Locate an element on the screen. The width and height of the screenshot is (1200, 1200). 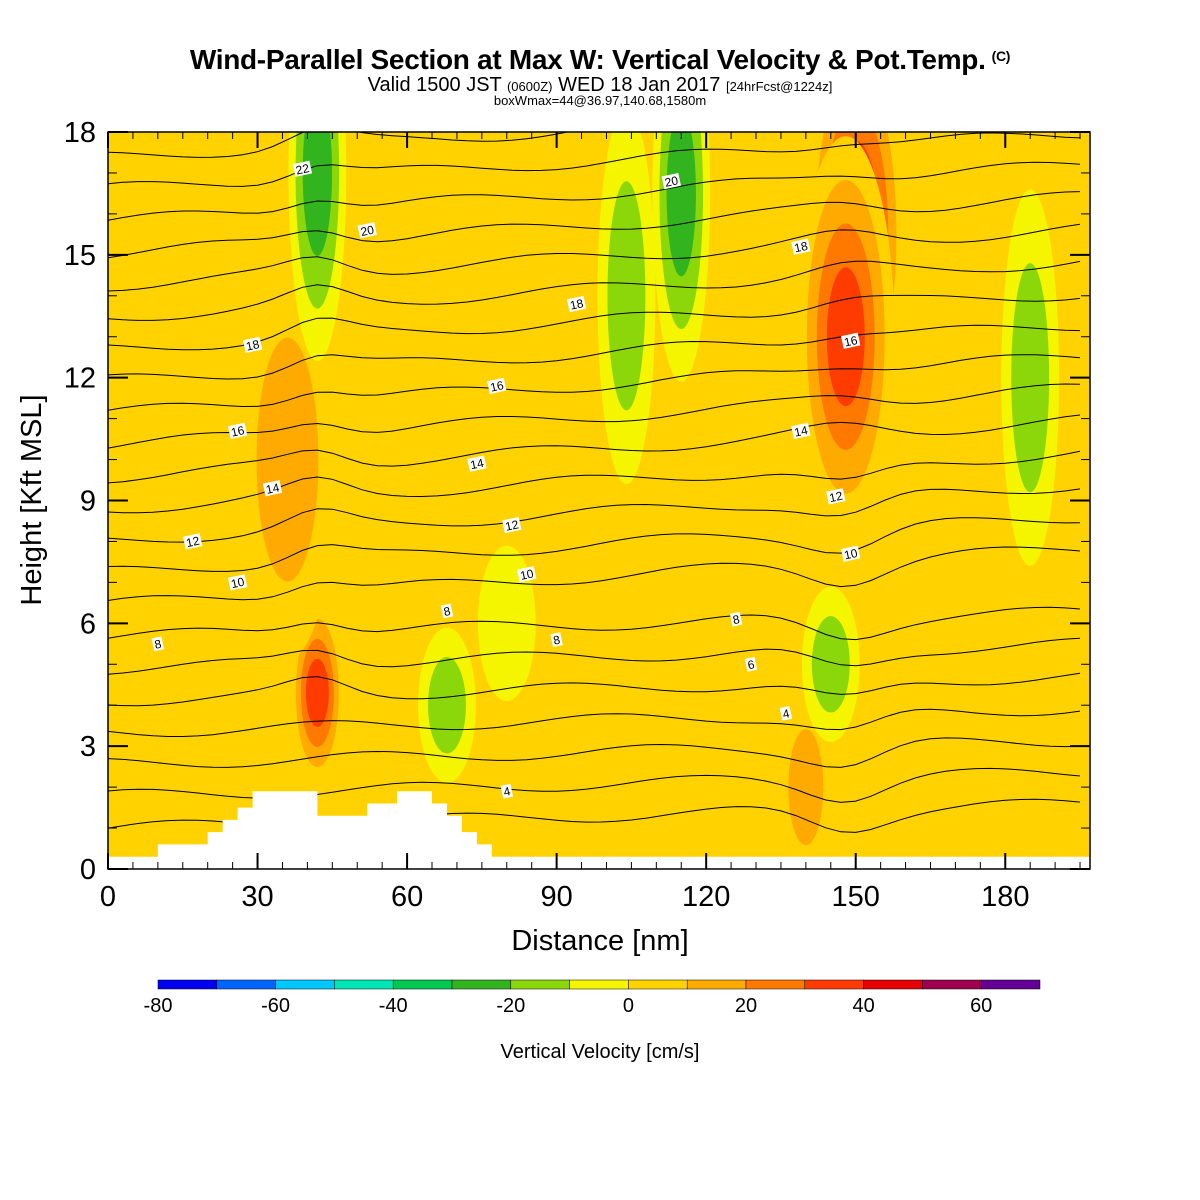
contour-label: 8 is located at coordinates (447, 611).